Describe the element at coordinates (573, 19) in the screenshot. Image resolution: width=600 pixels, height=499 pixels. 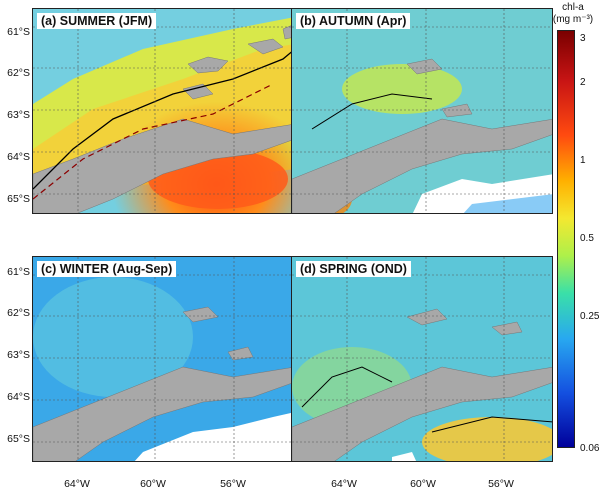
I see `colorbar-title-line2: (mg m⁻³)` at that location.